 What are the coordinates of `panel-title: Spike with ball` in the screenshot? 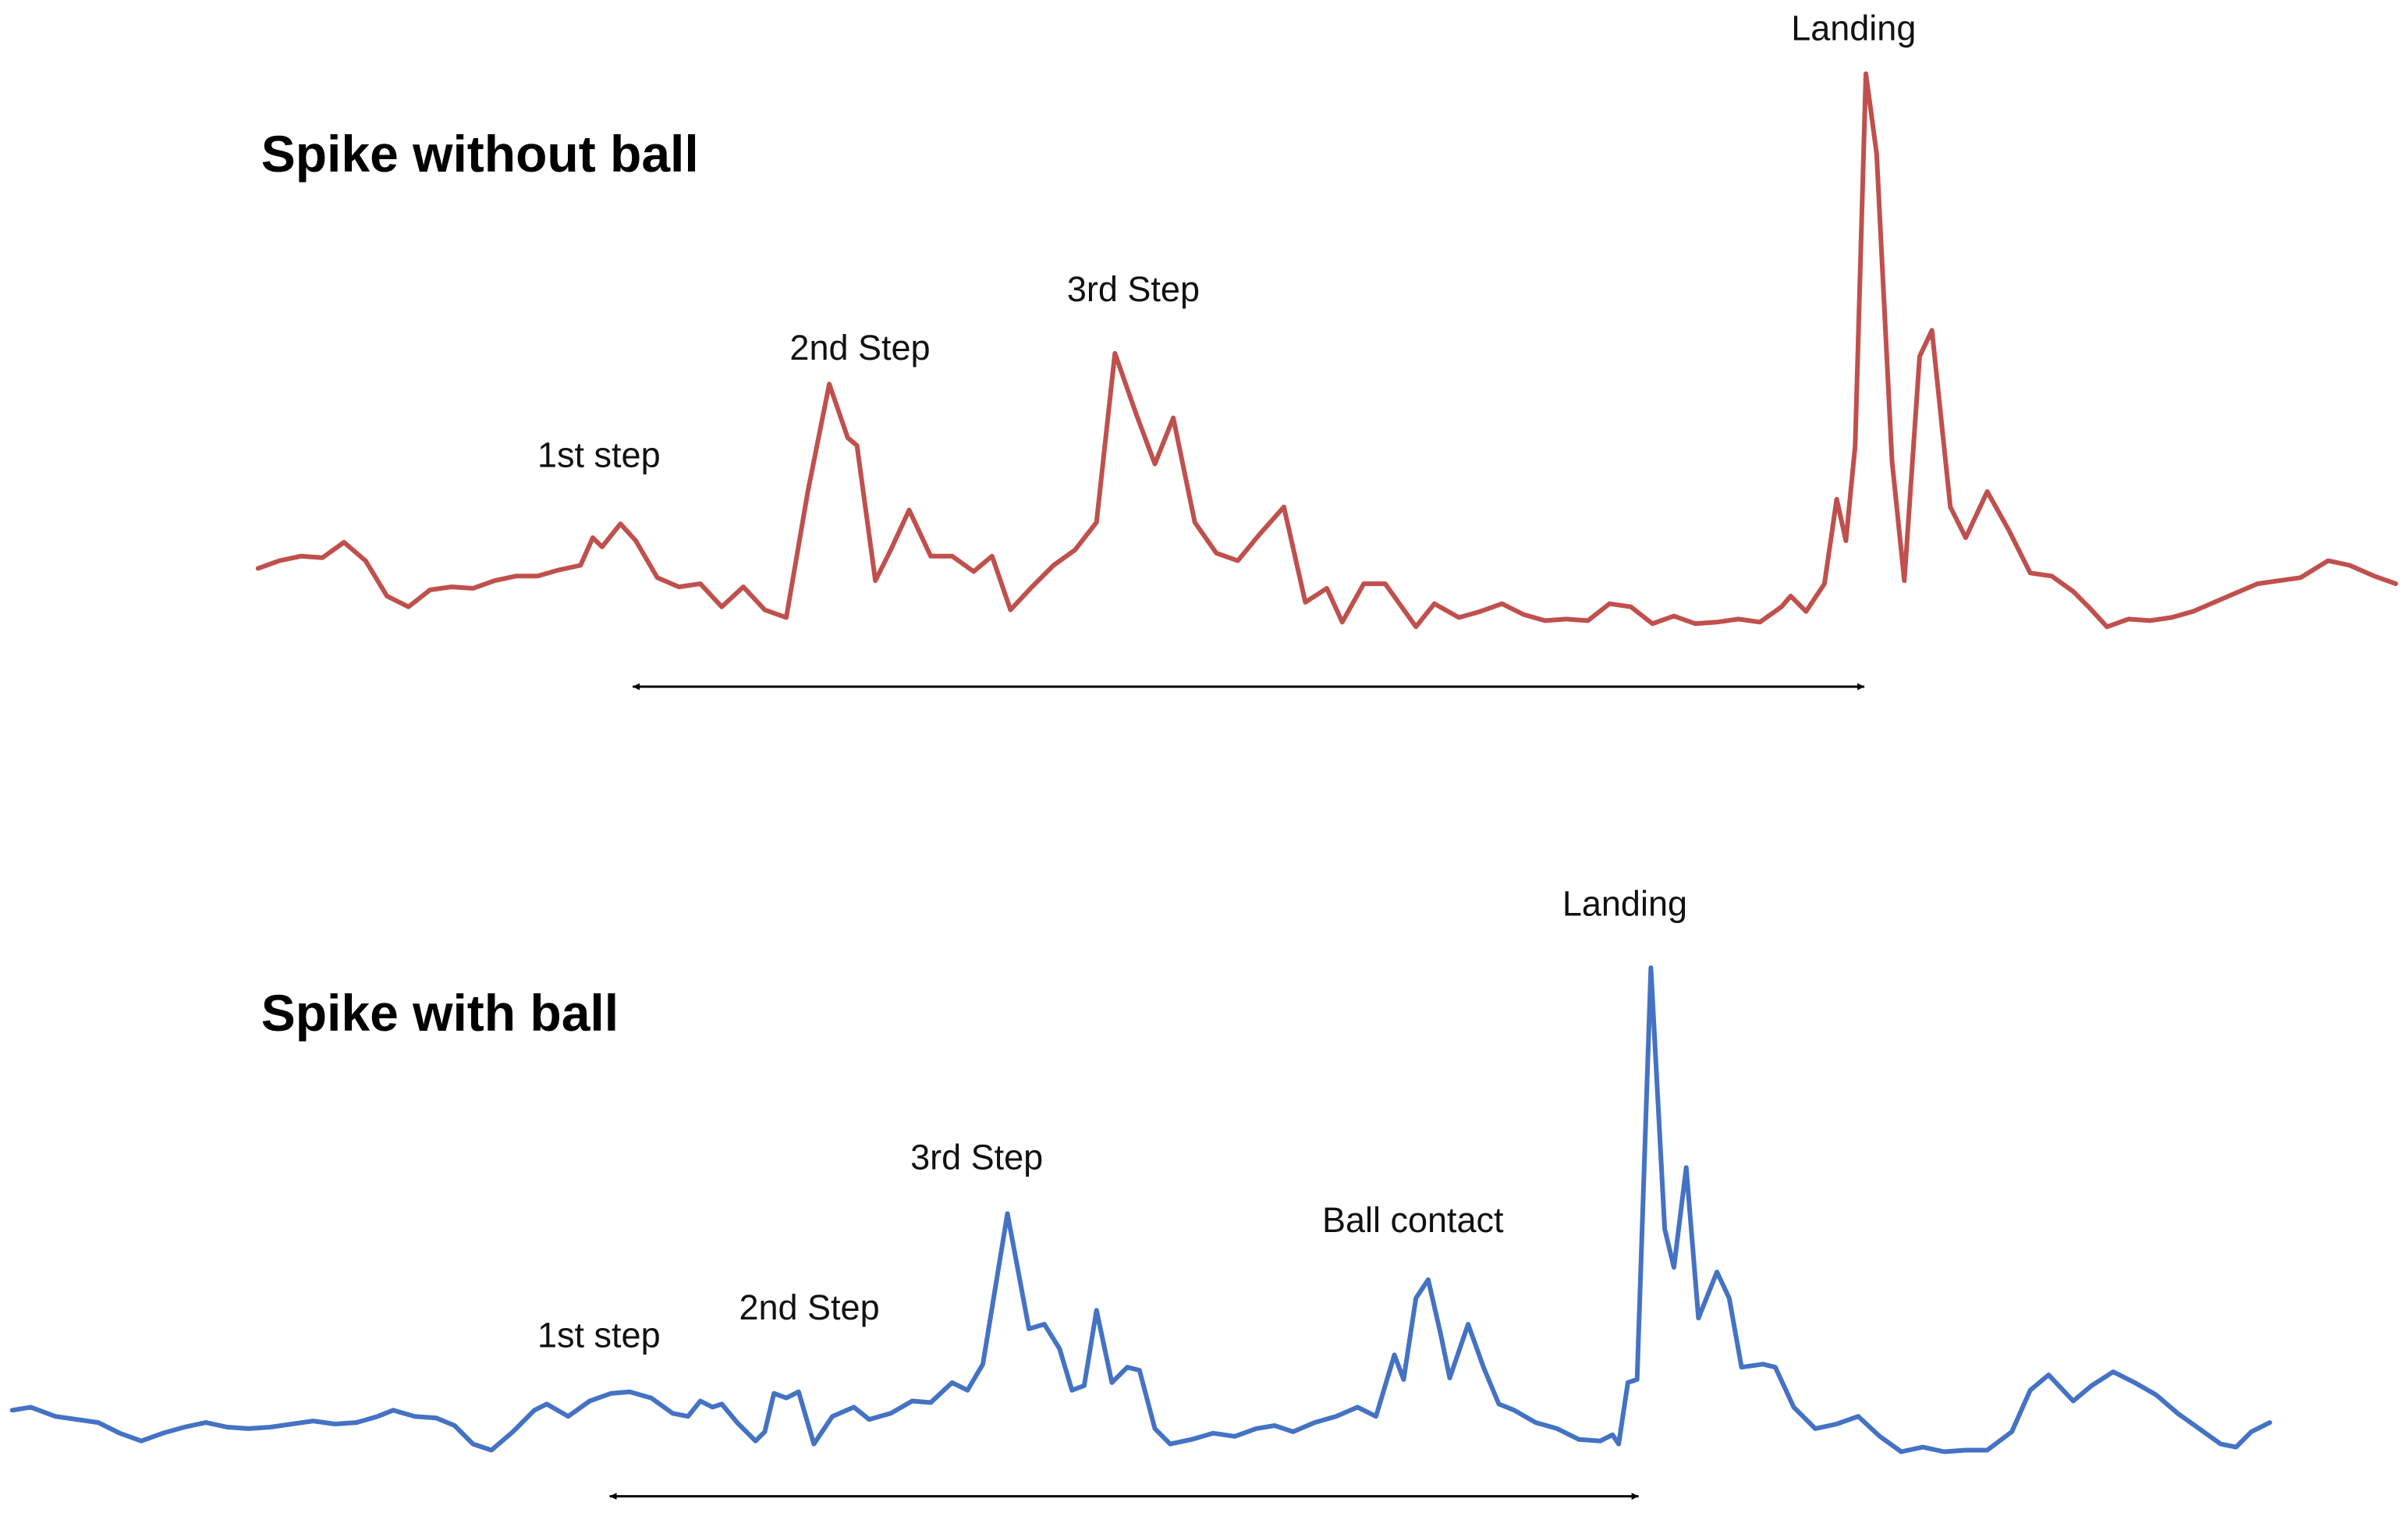 It's located at (440, 1013).